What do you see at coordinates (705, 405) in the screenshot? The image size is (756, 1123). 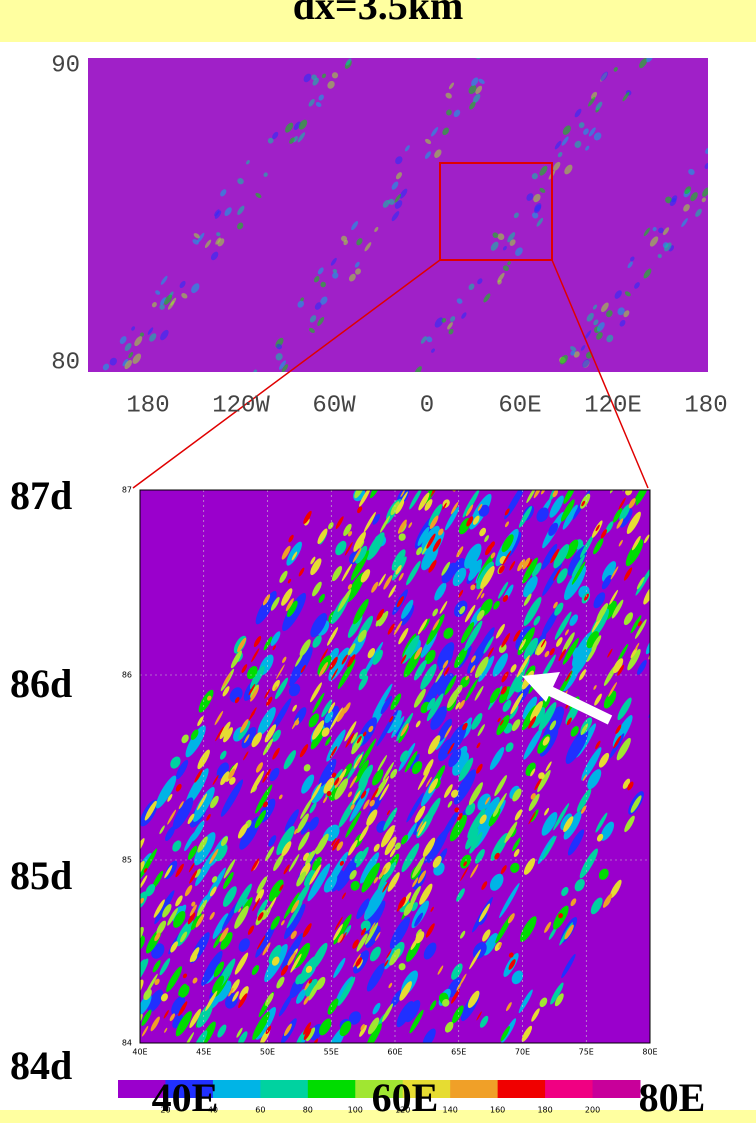 I see `x-label: 180` at bounding box center [705, 405].